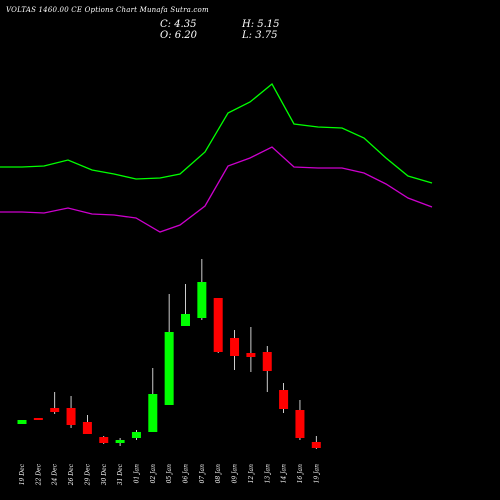  I want to click on close-value: C: 4.35, so click(178, 24).